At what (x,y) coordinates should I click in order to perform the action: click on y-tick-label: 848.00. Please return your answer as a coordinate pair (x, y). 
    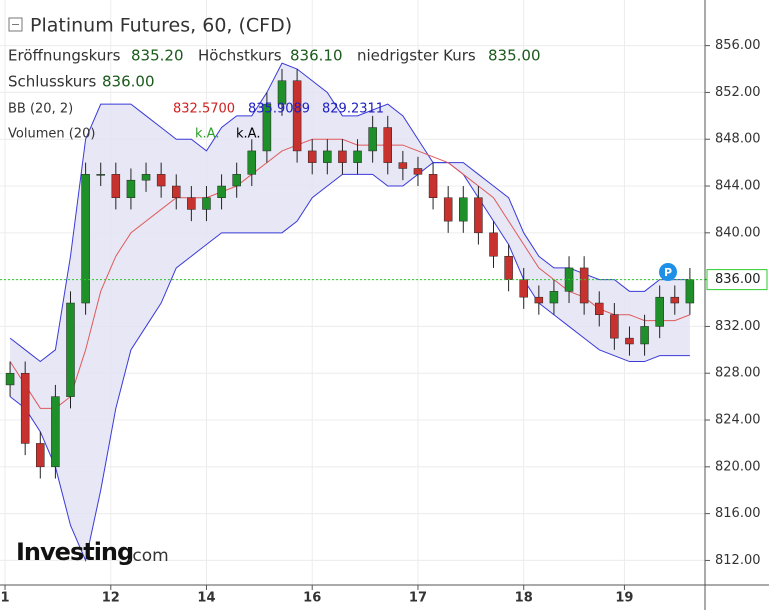
    Looking at the image, I should click on (738, 139).